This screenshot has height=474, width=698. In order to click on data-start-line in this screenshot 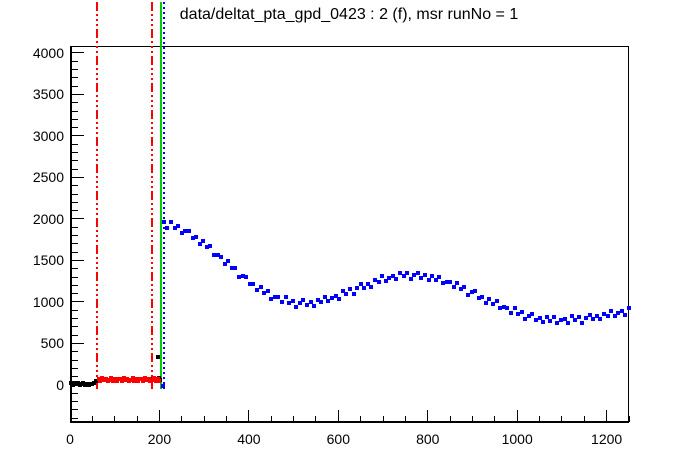, I will do `click(164, 195)`.